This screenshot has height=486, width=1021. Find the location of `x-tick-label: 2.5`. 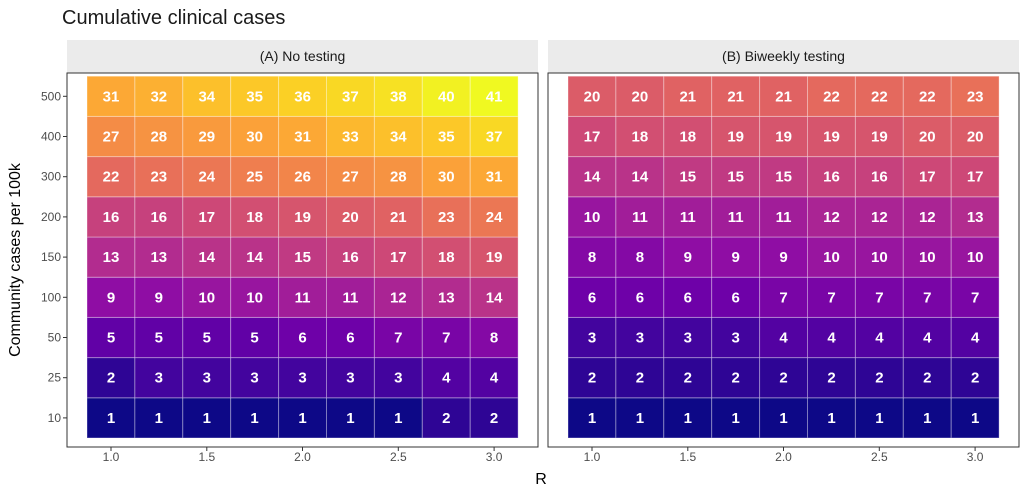

x-tick-label: 2.5 is located at coordinates (879, 457).